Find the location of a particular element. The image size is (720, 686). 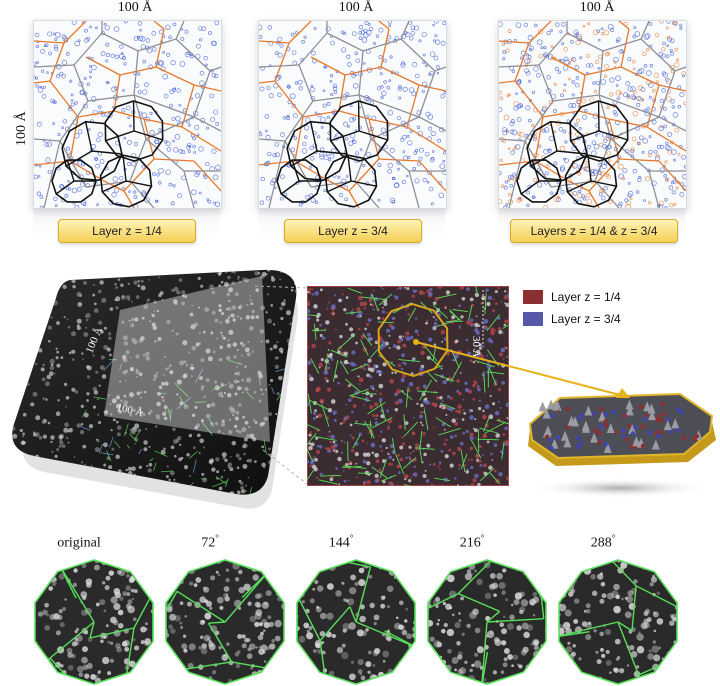

legend-label-layer-1: Layer z = 1/4 is located at coordinates (586, 297).